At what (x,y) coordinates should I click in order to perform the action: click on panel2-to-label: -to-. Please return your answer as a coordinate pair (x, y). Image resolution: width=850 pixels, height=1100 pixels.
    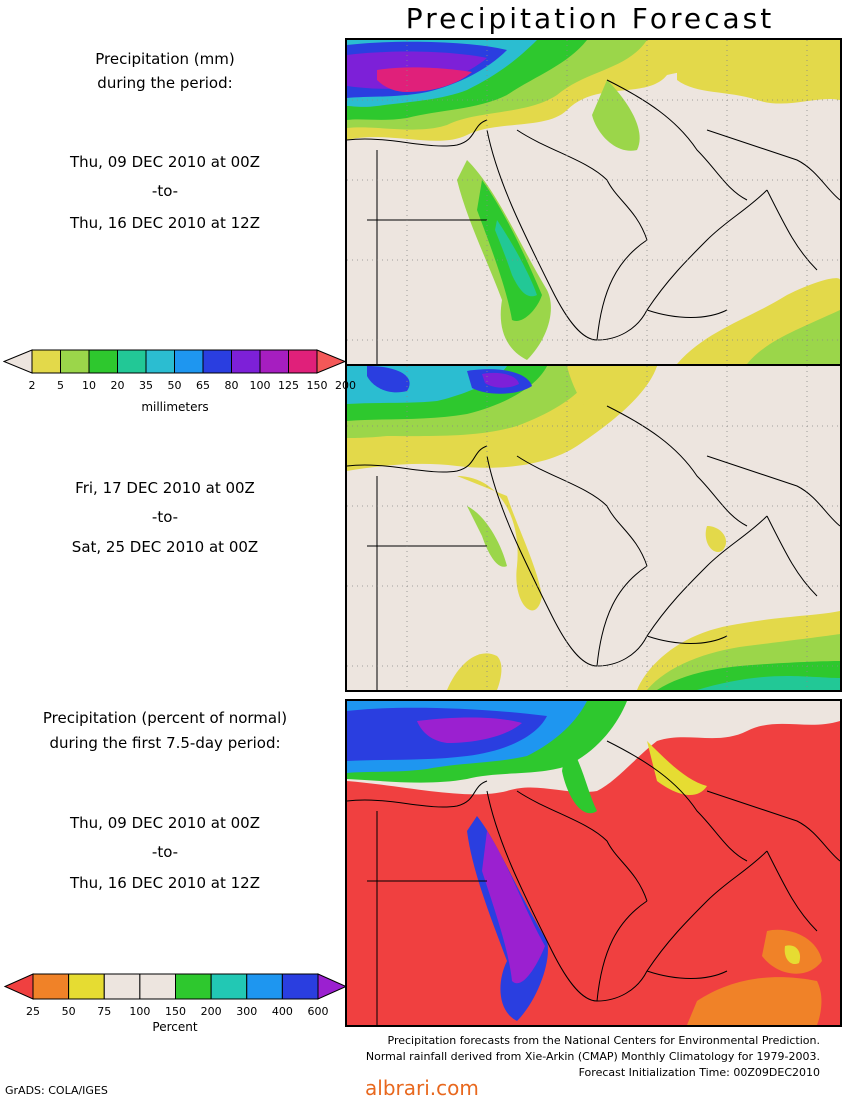
    Looking at the image, I should click on (165, 517).